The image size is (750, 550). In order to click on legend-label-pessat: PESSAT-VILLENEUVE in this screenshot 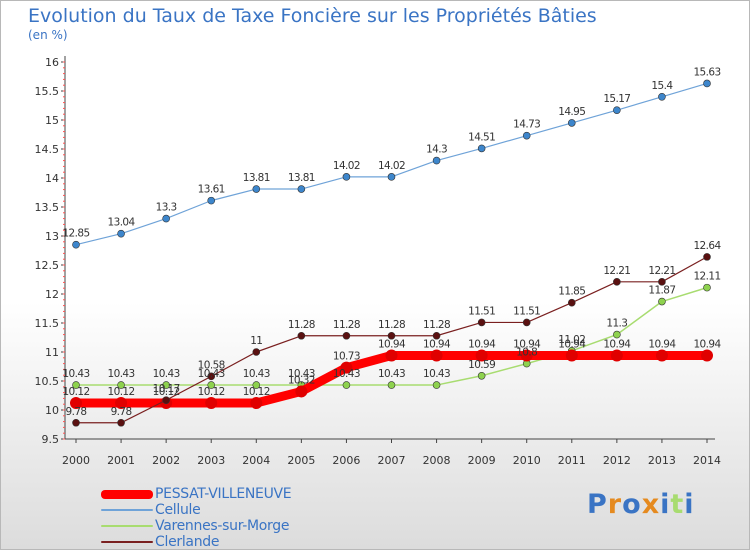, I will do `click(223, 494)`.